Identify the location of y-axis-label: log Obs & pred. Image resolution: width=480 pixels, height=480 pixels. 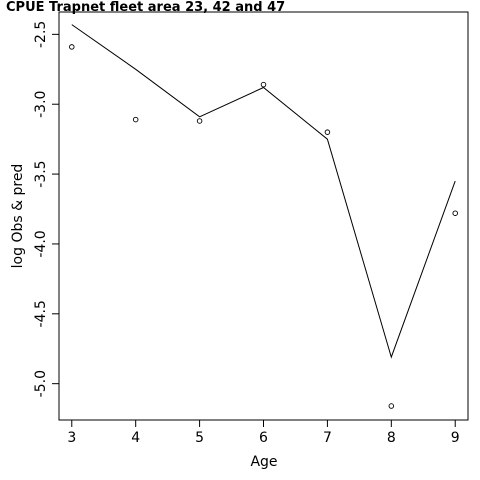
(18, 216).